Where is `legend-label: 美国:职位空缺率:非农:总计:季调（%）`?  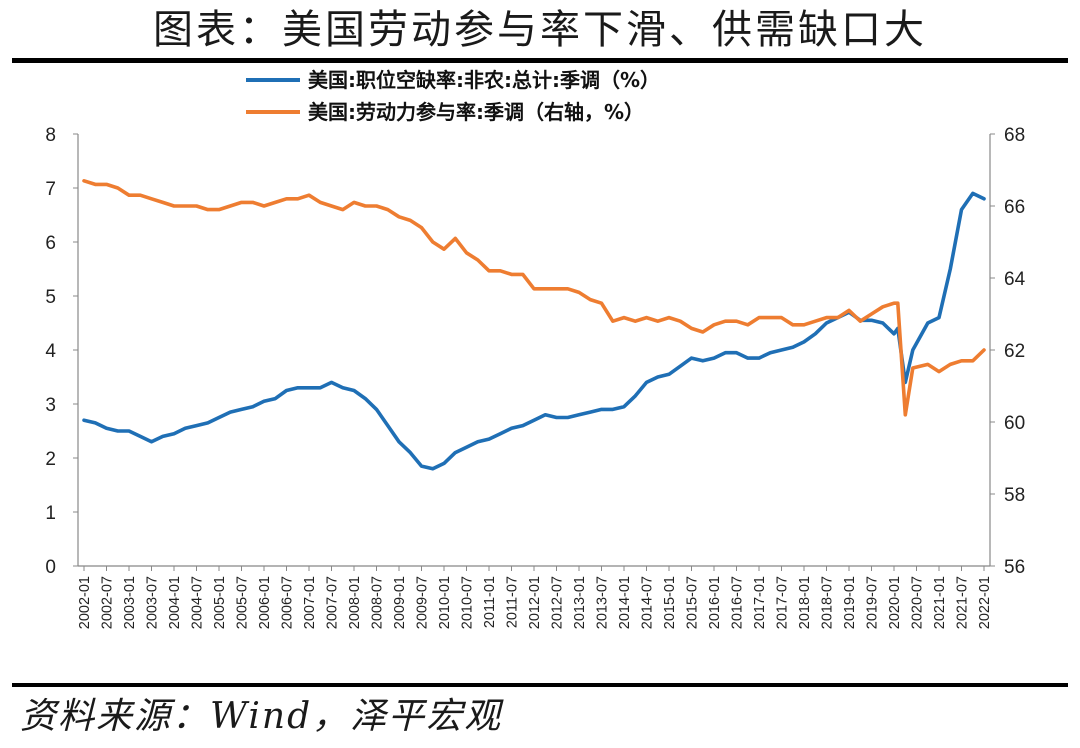
legend-label: 美国:职位空缺率:非农:总计:季调（%） is located at coordinates (484, 80).